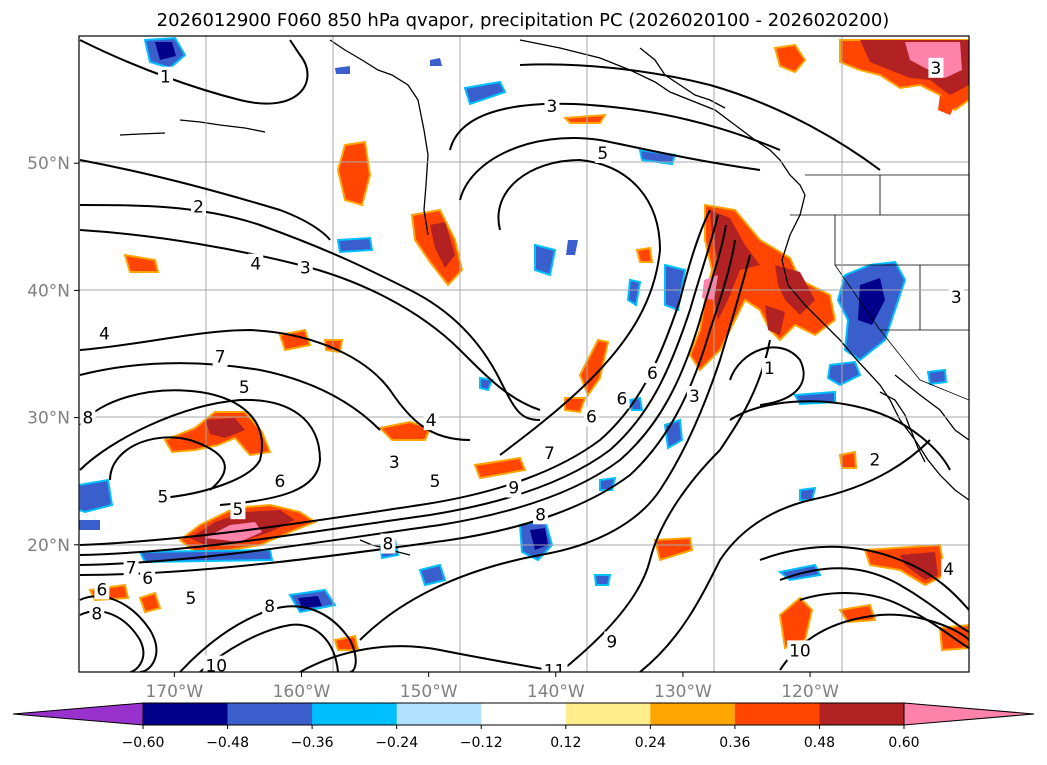 Image resolution: width=1047 pixels, height=765 pixels. Describe the element at coordinates (810, 692) in the screenshot. I see `lon-tick-label: 120°W` at that location.